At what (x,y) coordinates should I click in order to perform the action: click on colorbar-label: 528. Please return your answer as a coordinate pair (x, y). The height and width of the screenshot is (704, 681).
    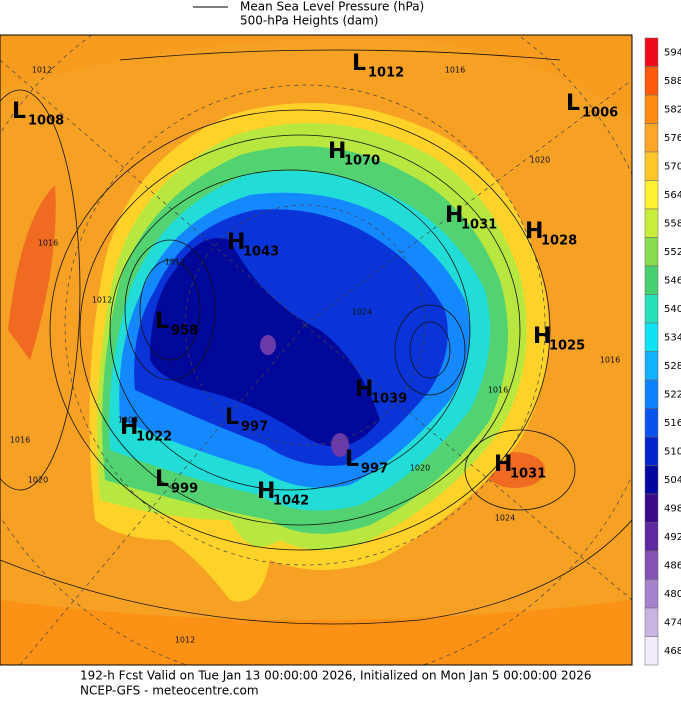
    Looking at the image, I should click on (672, 366).